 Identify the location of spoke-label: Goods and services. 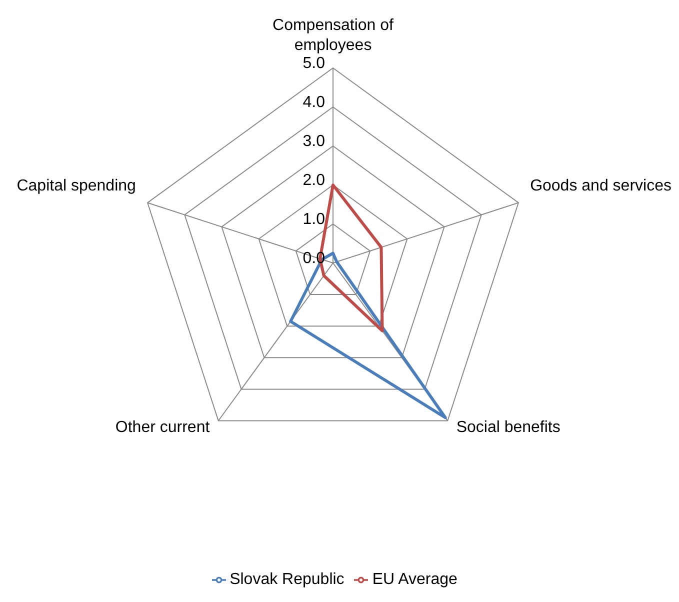
(601, 185).